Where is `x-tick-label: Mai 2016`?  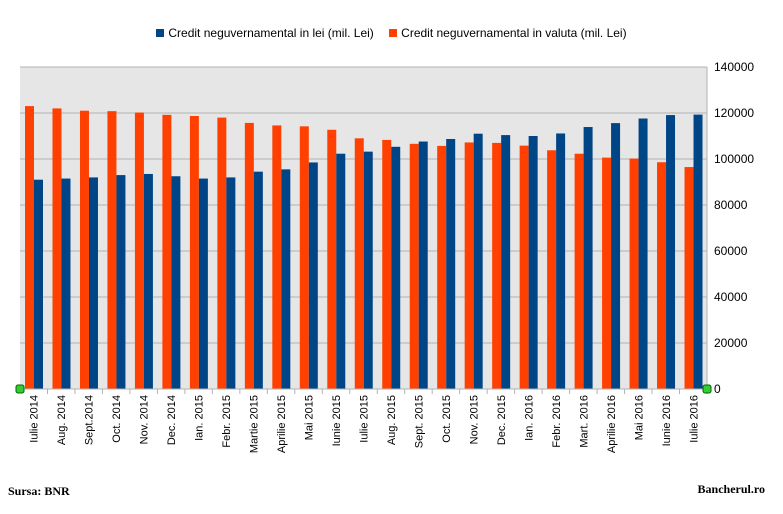 x-tick-label: Mai 2016 is located at coordinates (639, 417).